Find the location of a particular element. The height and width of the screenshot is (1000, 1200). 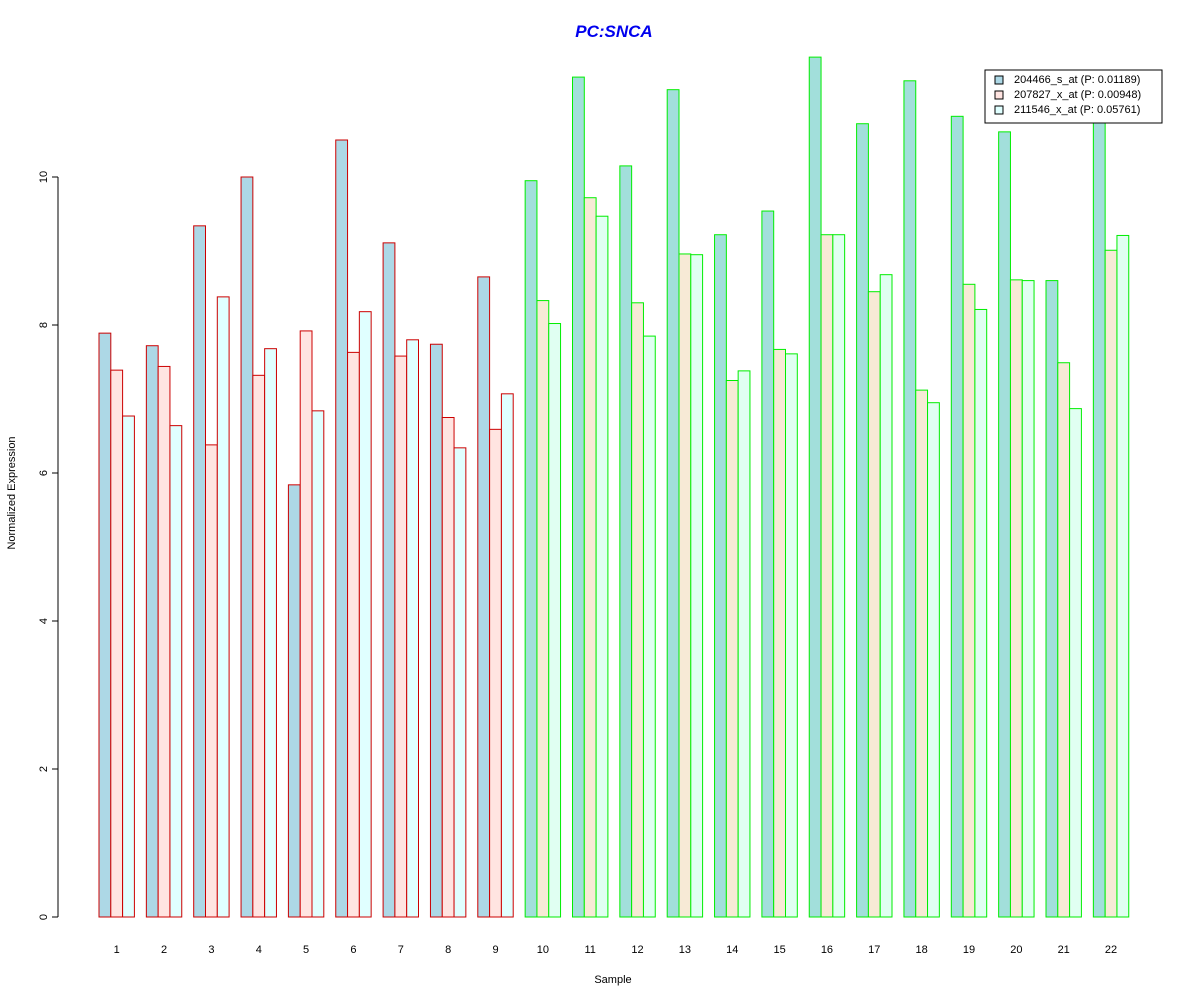

x-tick-label: 4 is located at coordinates (259, 950).